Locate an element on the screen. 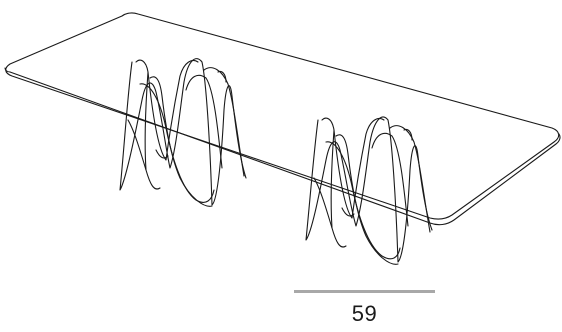  right-wave-base is located at coordinates (369, 190).